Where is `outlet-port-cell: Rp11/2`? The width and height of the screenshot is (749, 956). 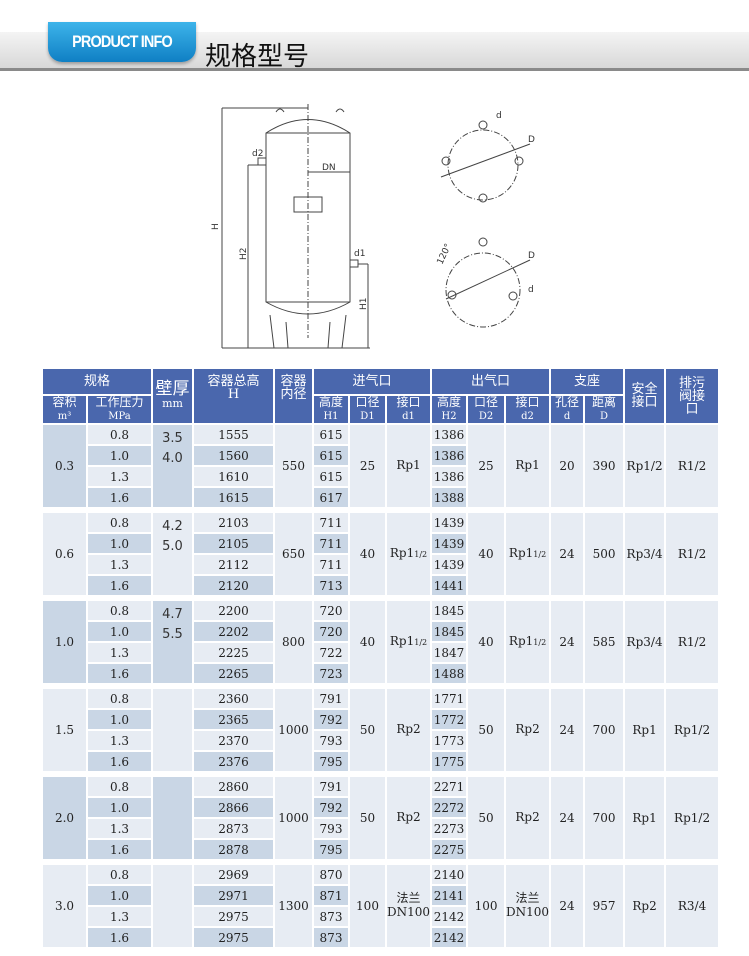 outlet-port-cell: Rp11/2 is located at coordinates (528, 642).